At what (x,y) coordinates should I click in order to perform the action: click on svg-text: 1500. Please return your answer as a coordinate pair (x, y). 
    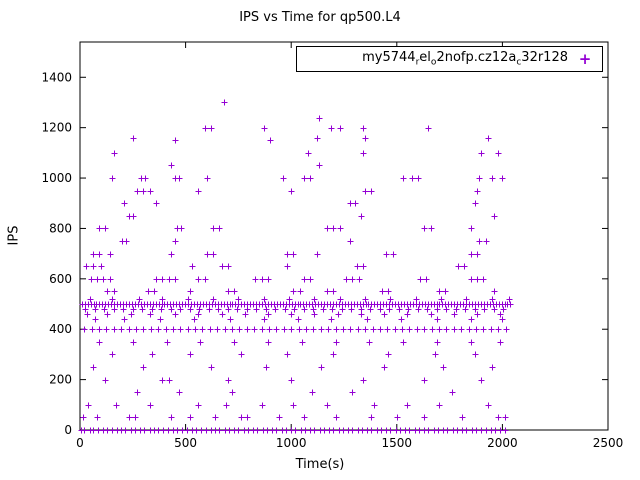
    Looking at the image, I should click on (397, 443).